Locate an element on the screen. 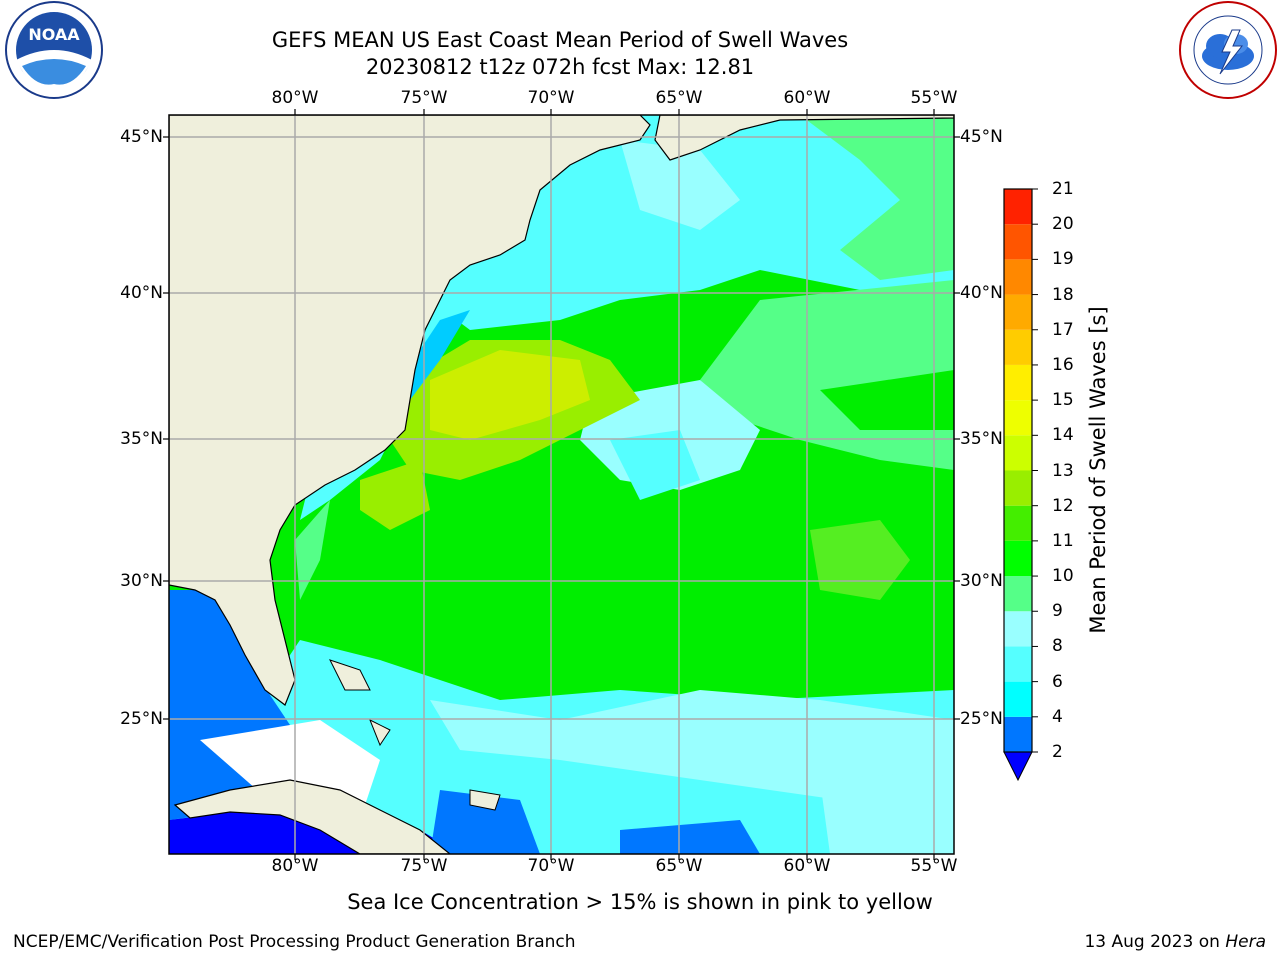 This screenshot has width=1280, height=960. lon-label-bottom-75w: 75°W is located at coordinates (424, 866).